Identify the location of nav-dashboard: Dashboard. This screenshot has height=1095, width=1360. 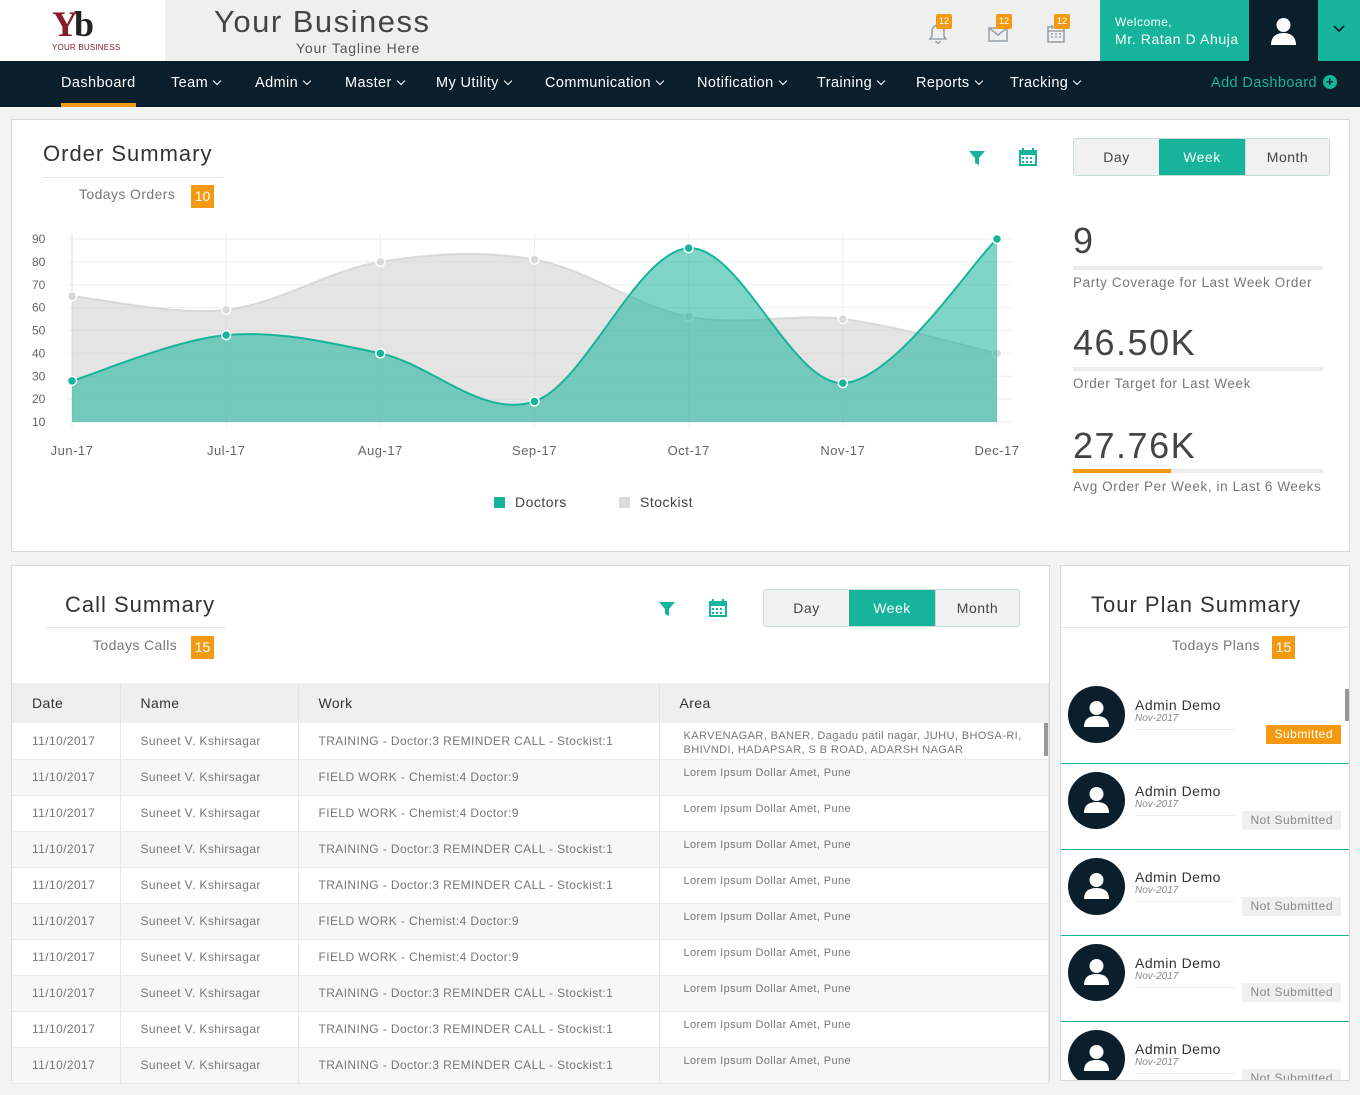
(98, 84).